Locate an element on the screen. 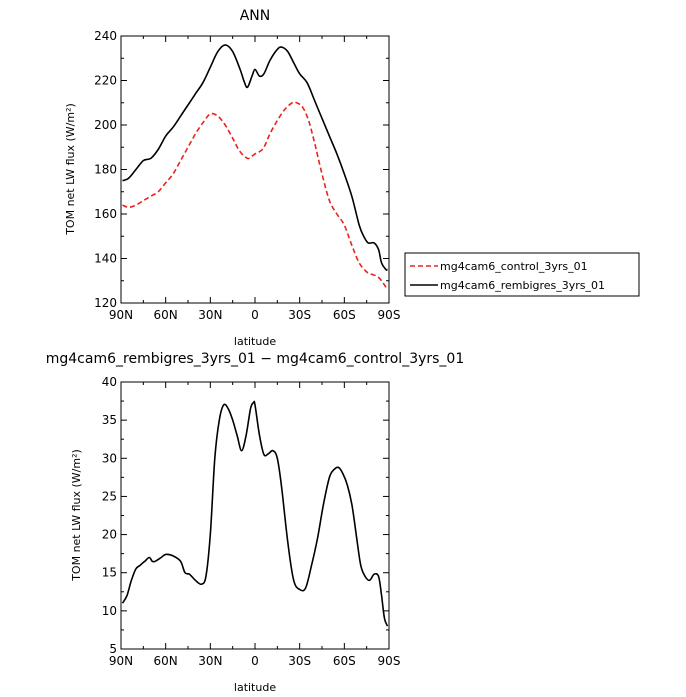 The width and height of the screenshot is (686, 697). bottom-series-lines is located at coordinates (255, 513).